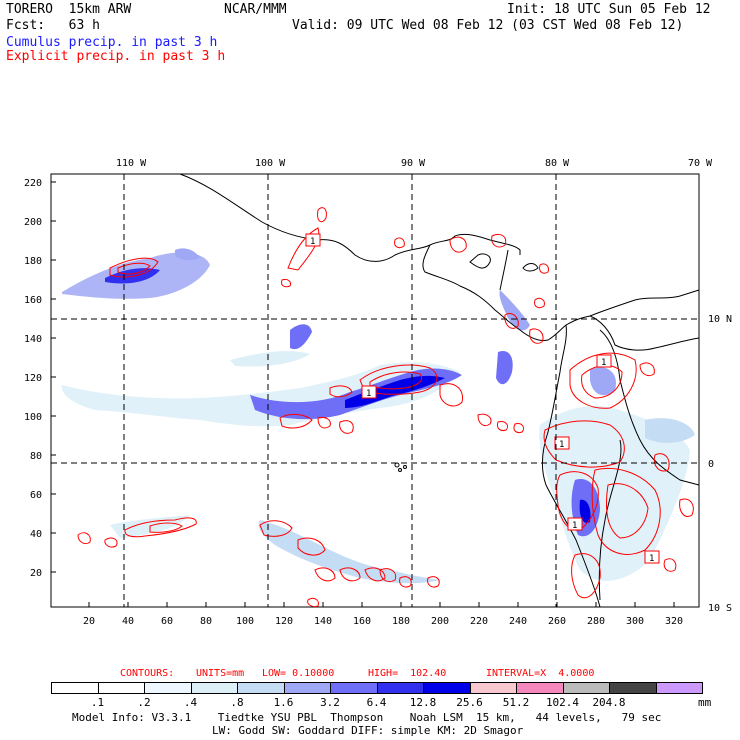 The width and height of the screenshot is (740, 740). I want to click on contours-interval: INTERVAL=X 4.0000, so click(540, 673).